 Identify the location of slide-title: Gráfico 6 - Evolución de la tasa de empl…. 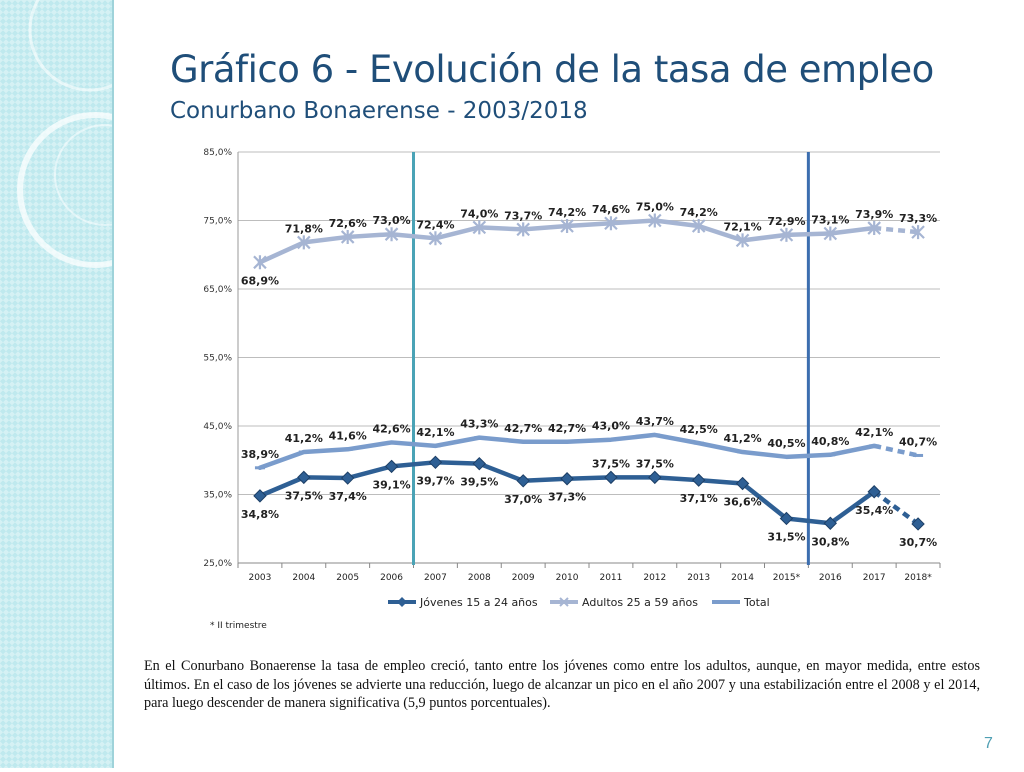
(552, 69).